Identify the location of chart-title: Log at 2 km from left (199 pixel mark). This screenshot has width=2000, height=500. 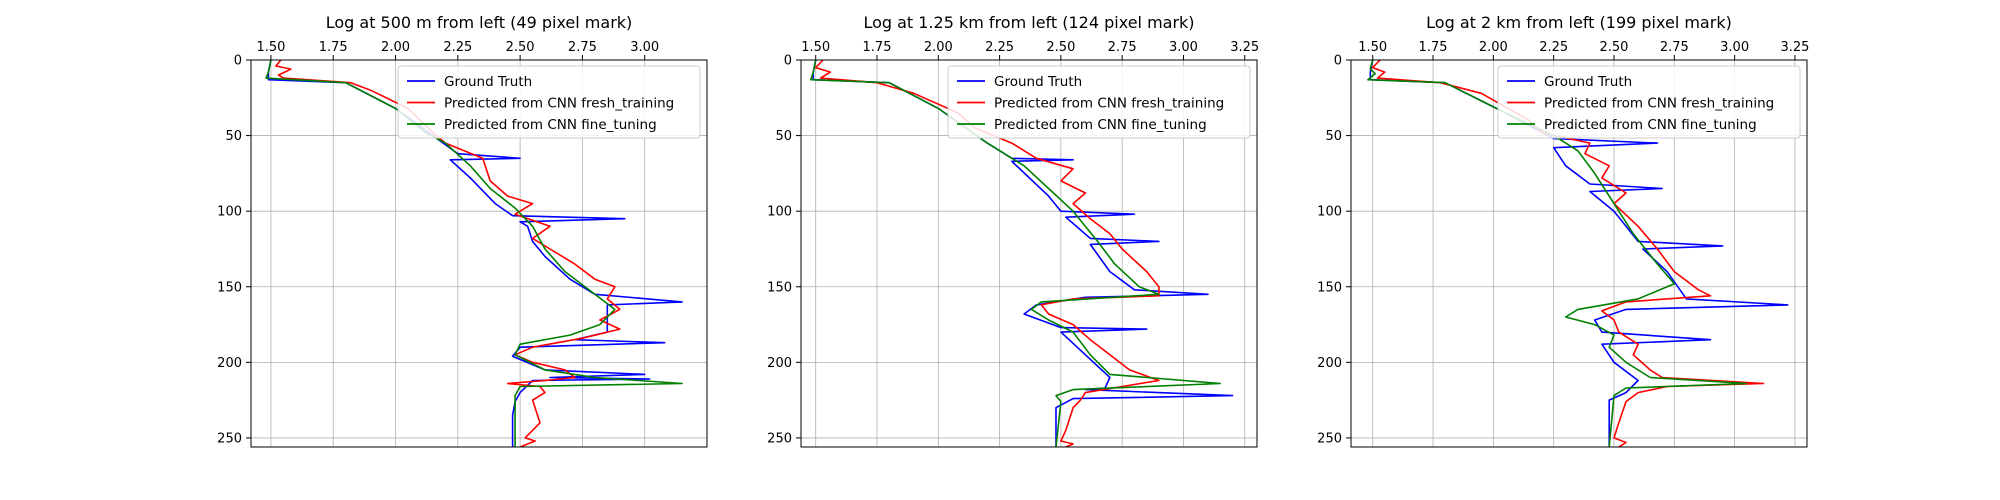
(1579, 22).